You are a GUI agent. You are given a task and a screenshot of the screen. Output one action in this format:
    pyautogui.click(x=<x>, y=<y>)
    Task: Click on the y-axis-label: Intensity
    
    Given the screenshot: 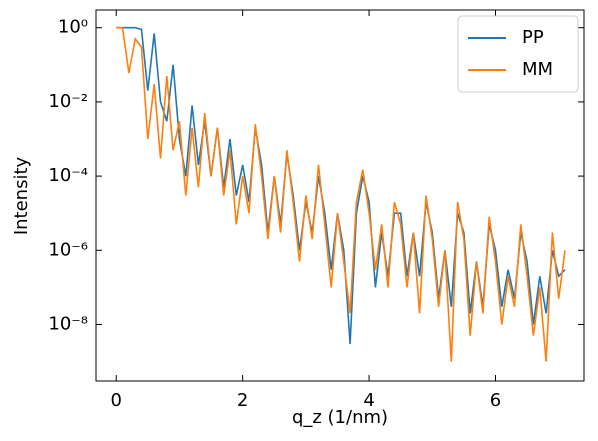 What is the action you would take?
    pyautogui.click(x=21, y=195)
    